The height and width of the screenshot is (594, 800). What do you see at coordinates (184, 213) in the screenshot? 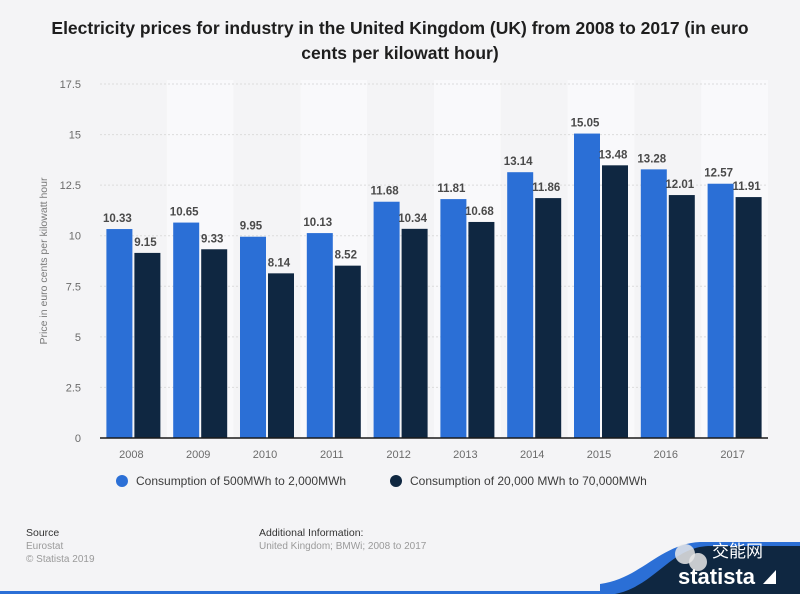
I see `data-label: 10.65` at bounding box center [184, 213].